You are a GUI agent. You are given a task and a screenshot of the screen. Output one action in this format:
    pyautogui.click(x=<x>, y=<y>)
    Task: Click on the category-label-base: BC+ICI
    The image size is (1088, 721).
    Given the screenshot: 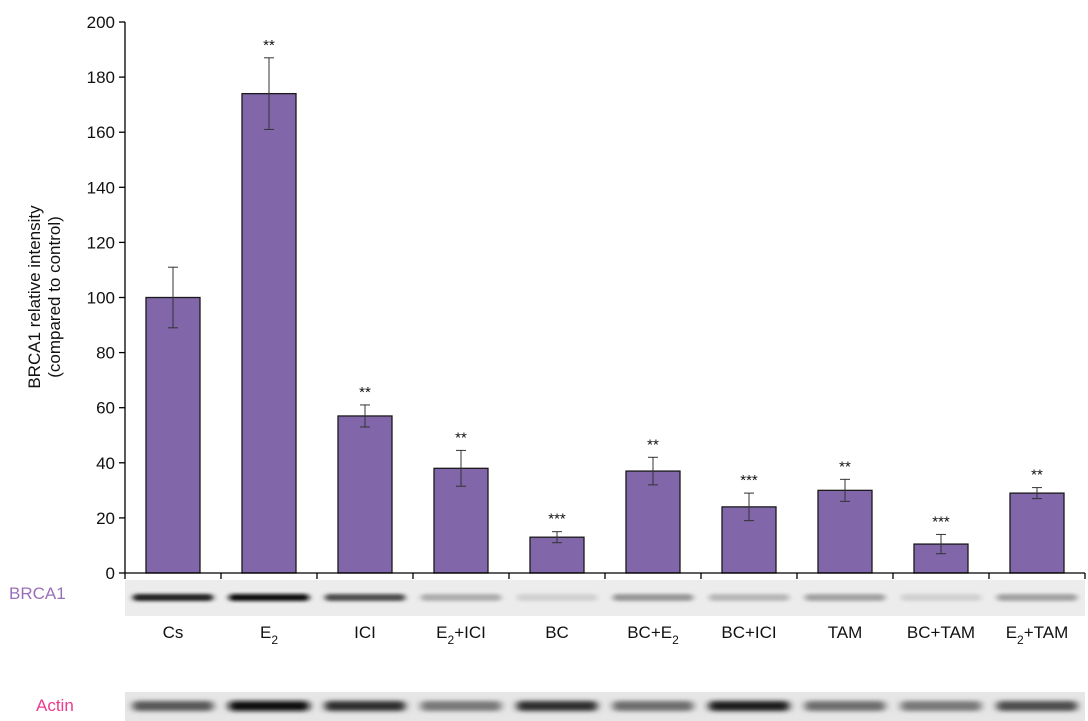 What is the action you would take?
    pyautogui.click(x=748, y=632)
    